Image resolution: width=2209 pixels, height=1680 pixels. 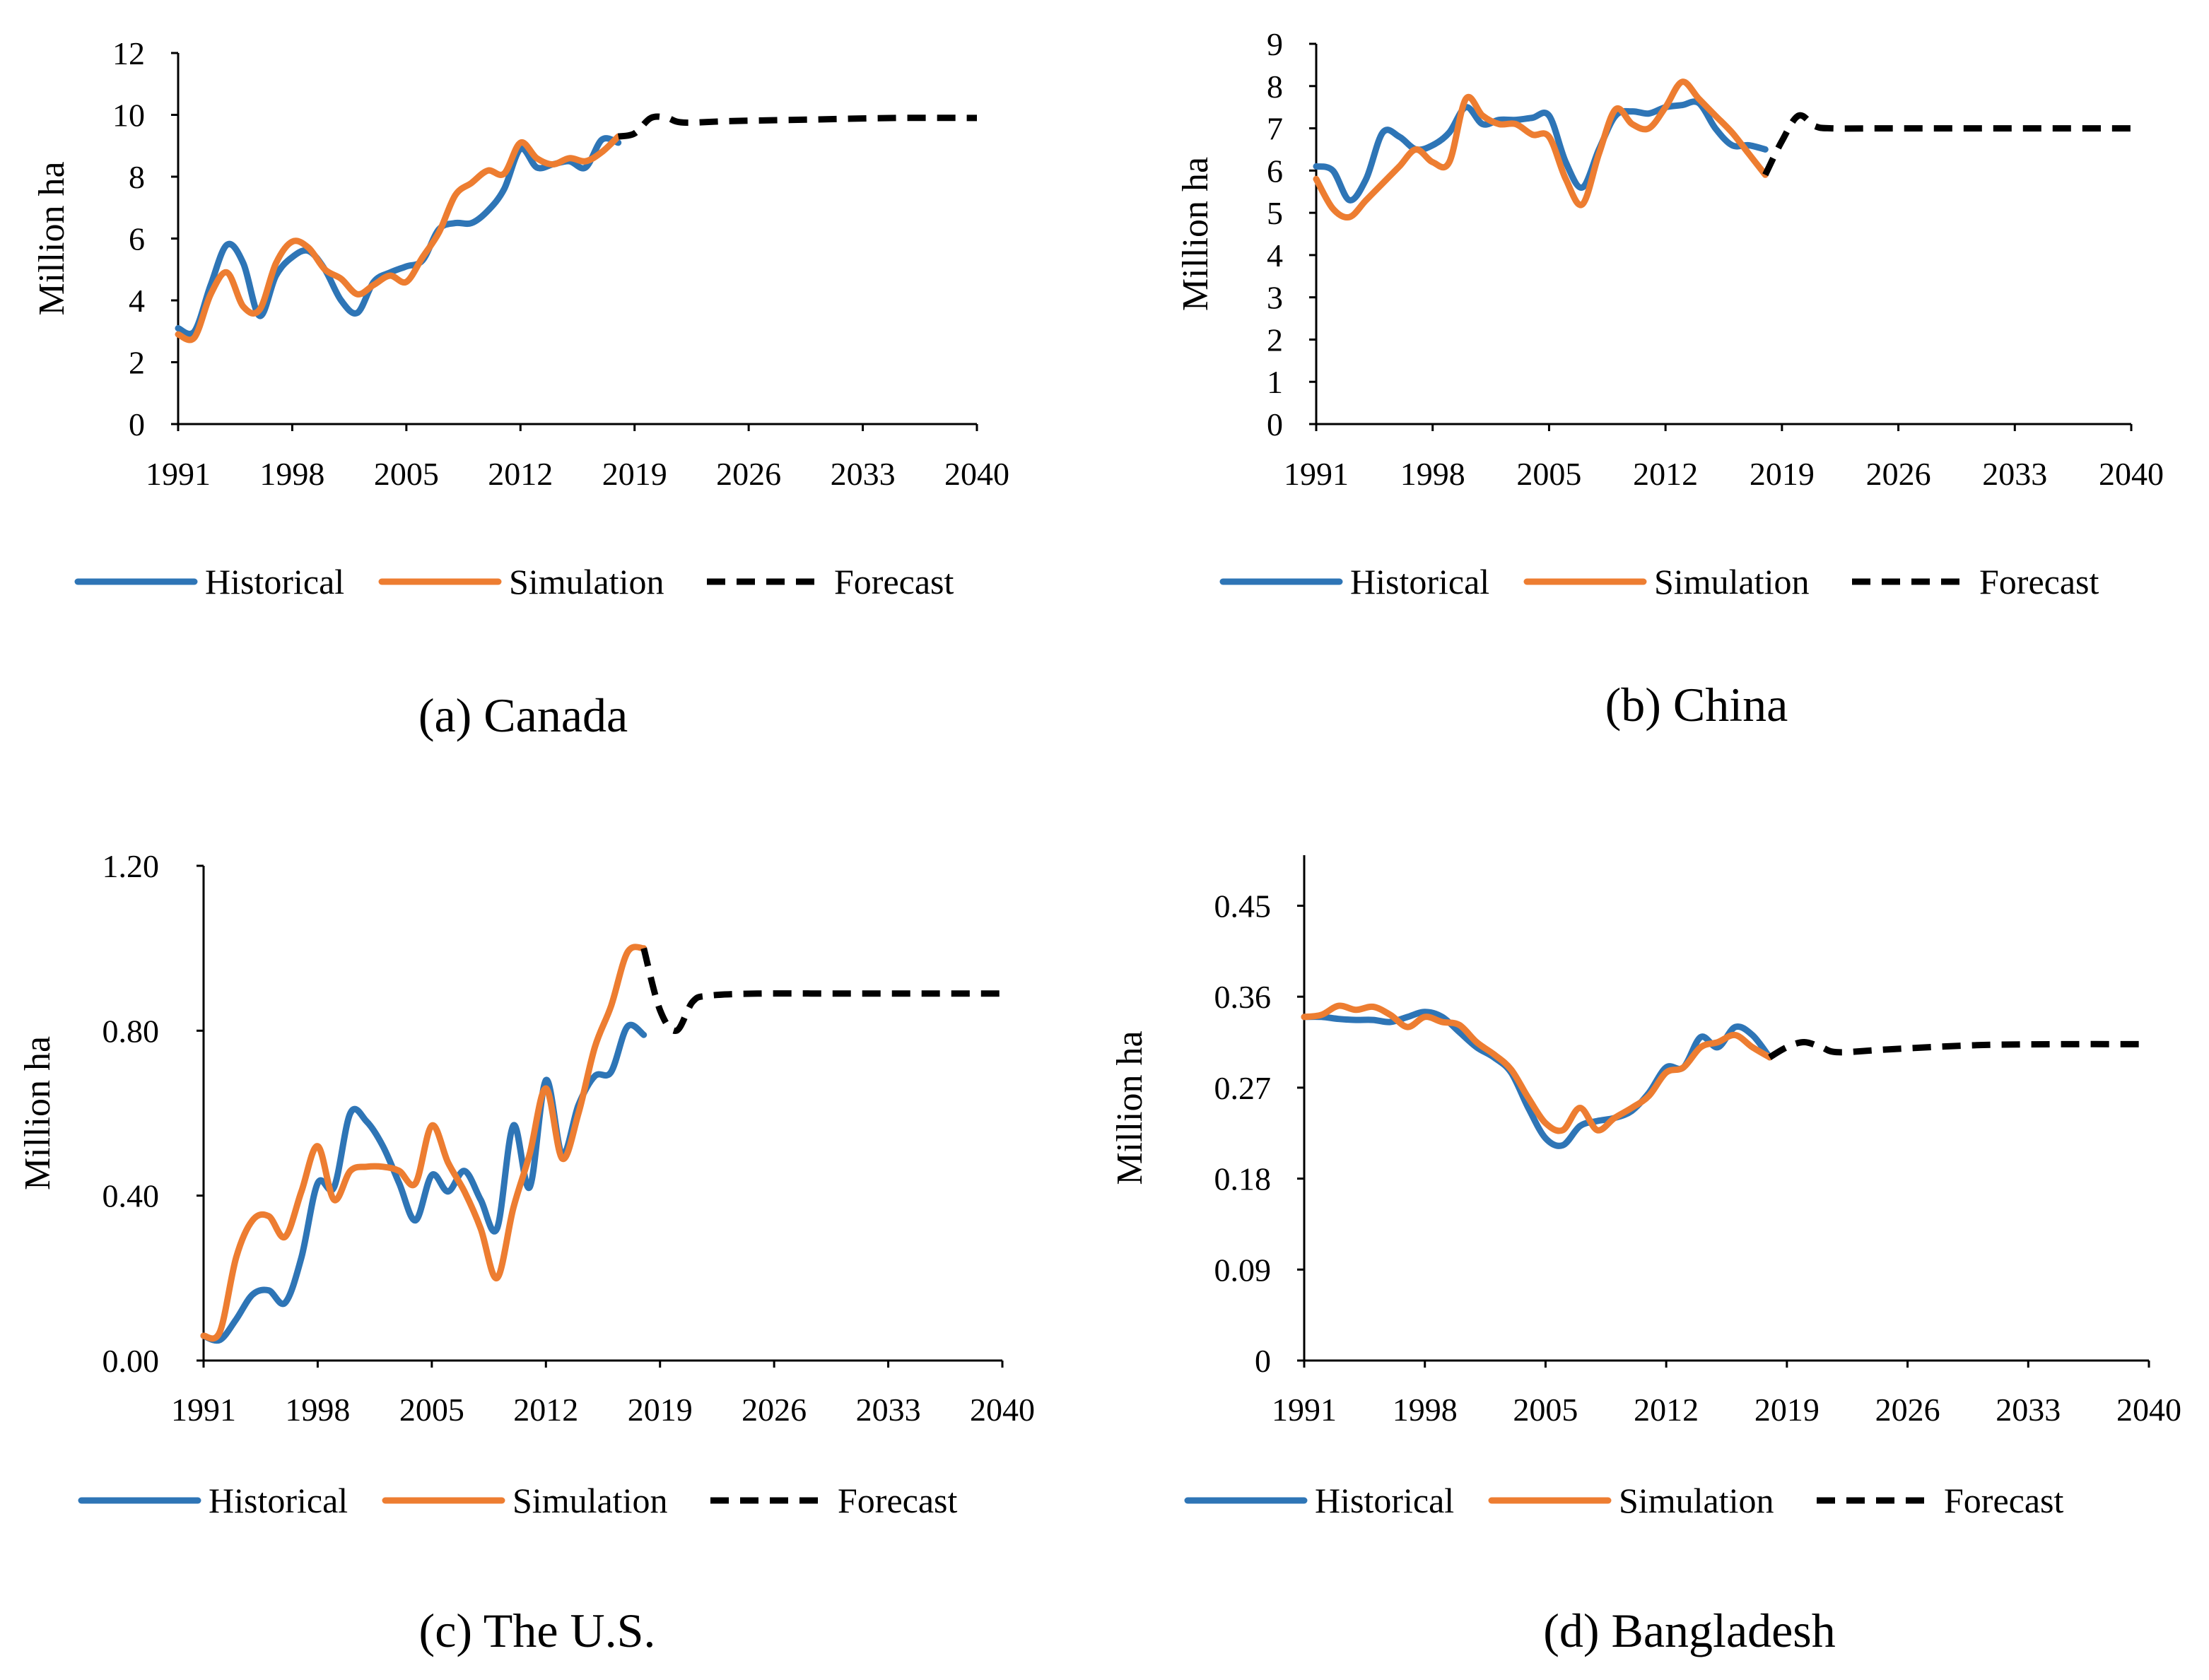 What do you see at coordinates (1696, 705) in the screenshot?
I see `panel-caption: (b) China` at bounding box center [1696, 705].